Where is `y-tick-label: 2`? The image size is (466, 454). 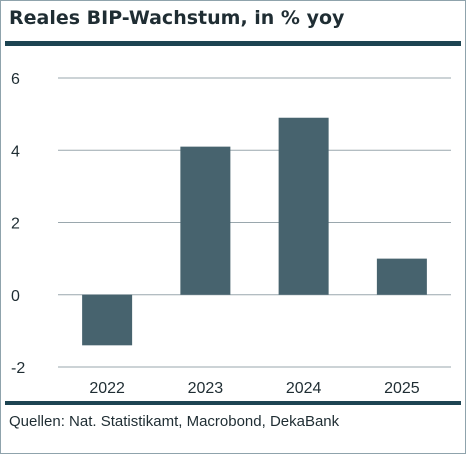
y-tick-label: 2 is located at coordinates (15, 224).